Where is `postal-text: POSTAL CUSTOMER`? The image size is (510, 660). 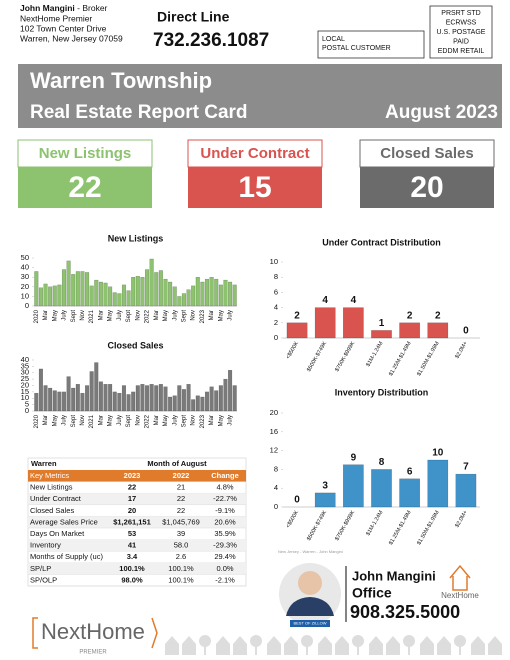
postal-text: POSTAL CUSTOMER is located at coordinates (356, 48).